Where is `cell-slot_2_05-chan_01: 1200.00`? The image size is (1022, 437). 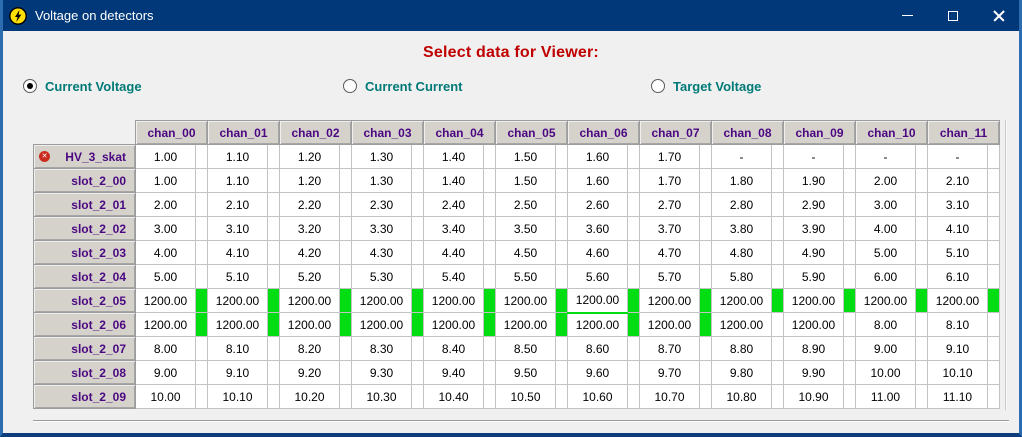
cell-slot_2_05-chan_01: 1200.00 is located at coordinates (237, 300).